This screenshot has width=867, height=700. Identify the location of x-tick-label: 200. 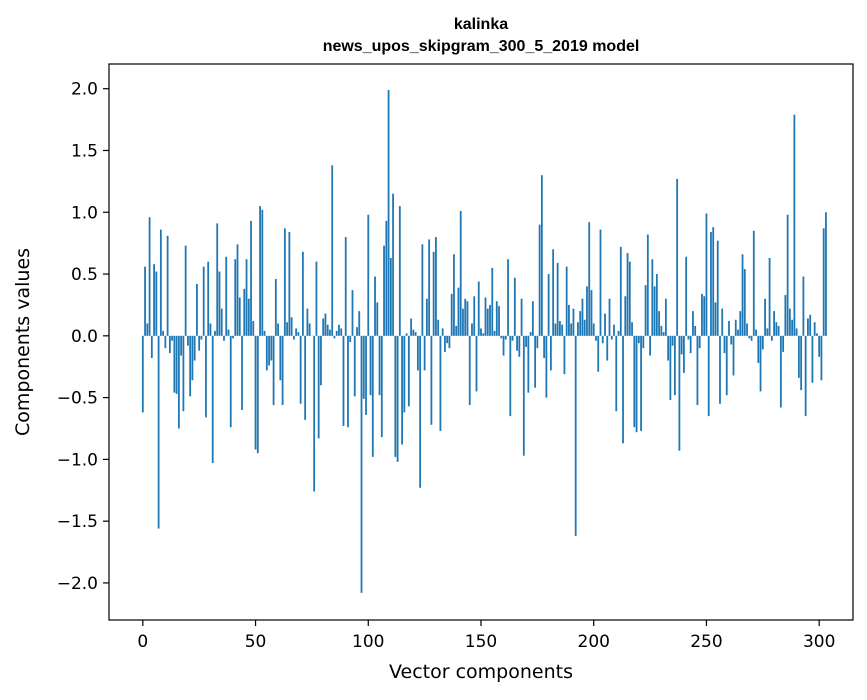
(594, 642).